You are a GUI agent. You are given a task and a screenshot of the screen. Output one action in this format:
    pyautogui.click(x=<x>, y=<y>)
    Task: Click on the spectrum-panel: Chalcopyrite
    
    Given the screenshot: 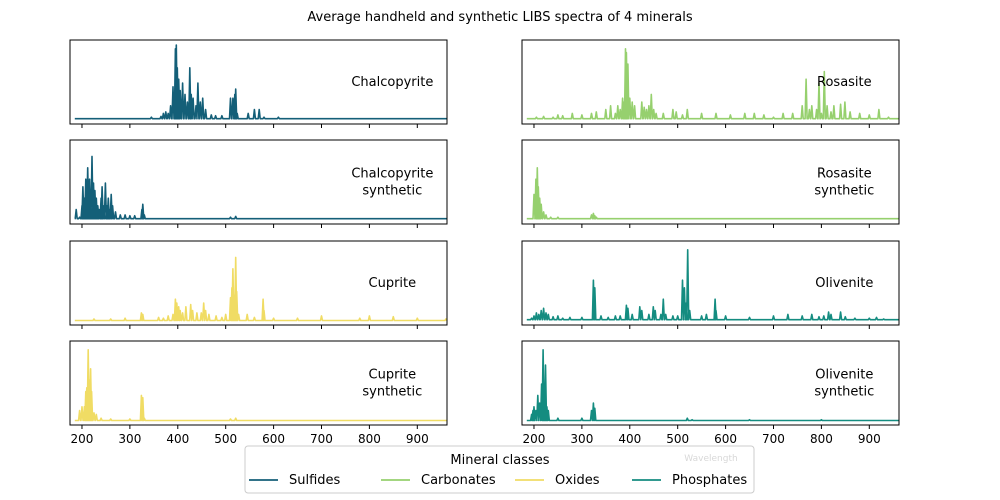 What is the action you would take?
    pyautogui.click(x=258, y=83)
    